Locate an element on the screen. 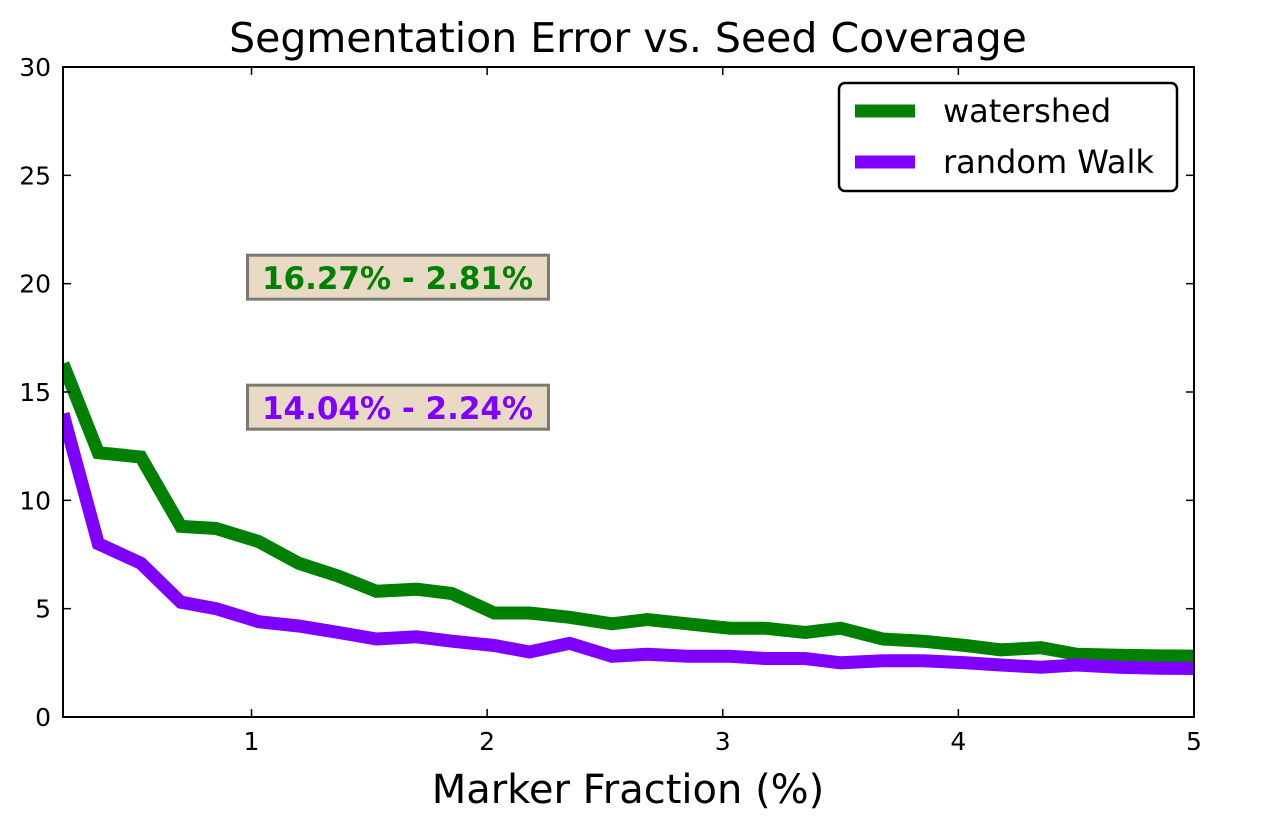  x-tick-label: 2 is located at coordinates (487, 741).